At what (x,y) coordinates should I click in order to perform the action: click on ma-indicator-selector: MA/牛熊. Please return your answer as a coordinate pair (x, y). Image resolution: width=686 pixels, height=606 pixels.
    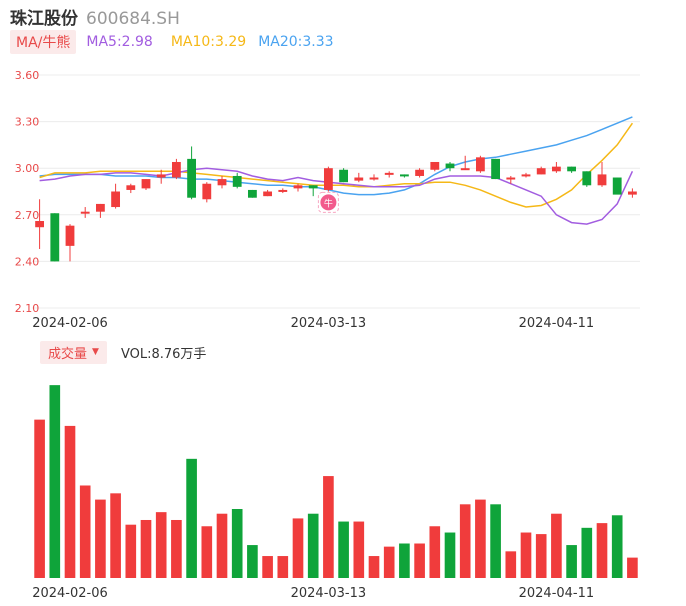
    Looking at the image, I should click on (43, 42).